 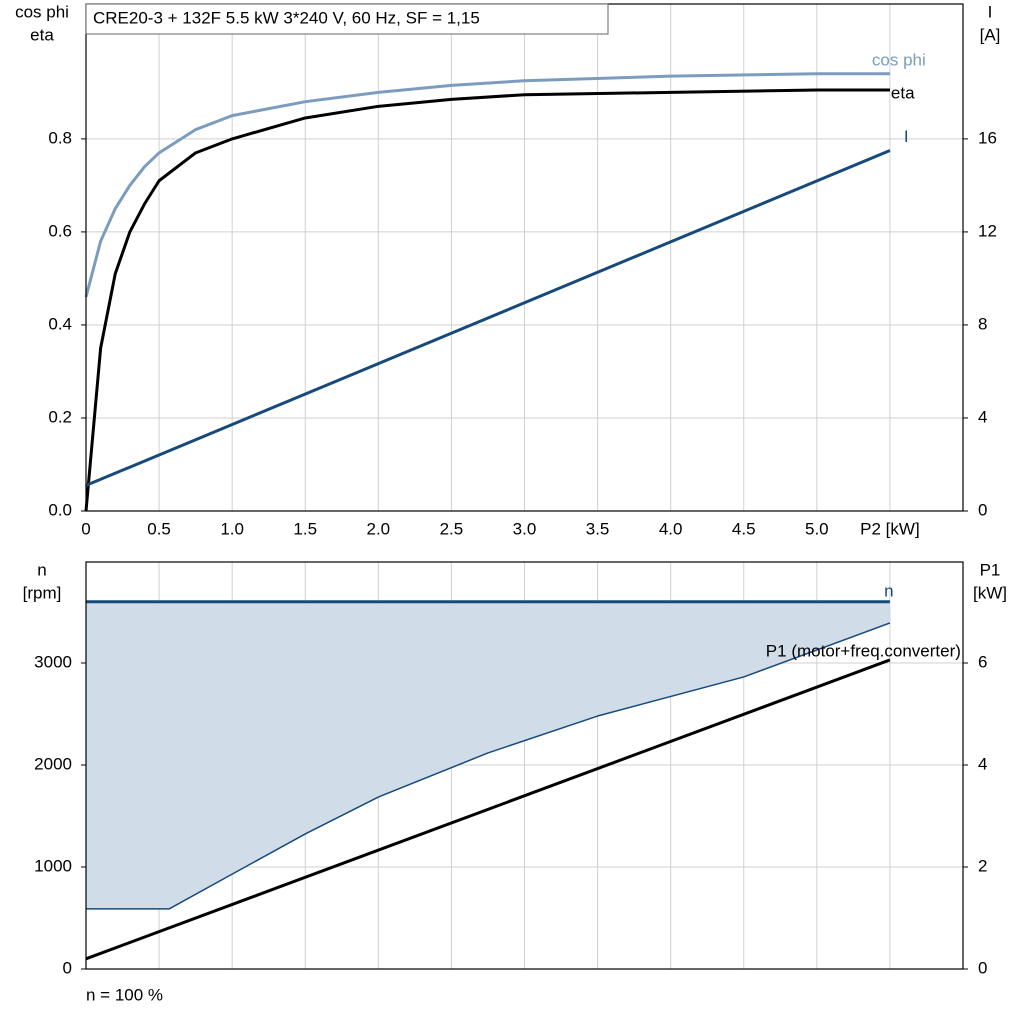 I want to click on note: n = 100 %, so click(x=124, y=994).